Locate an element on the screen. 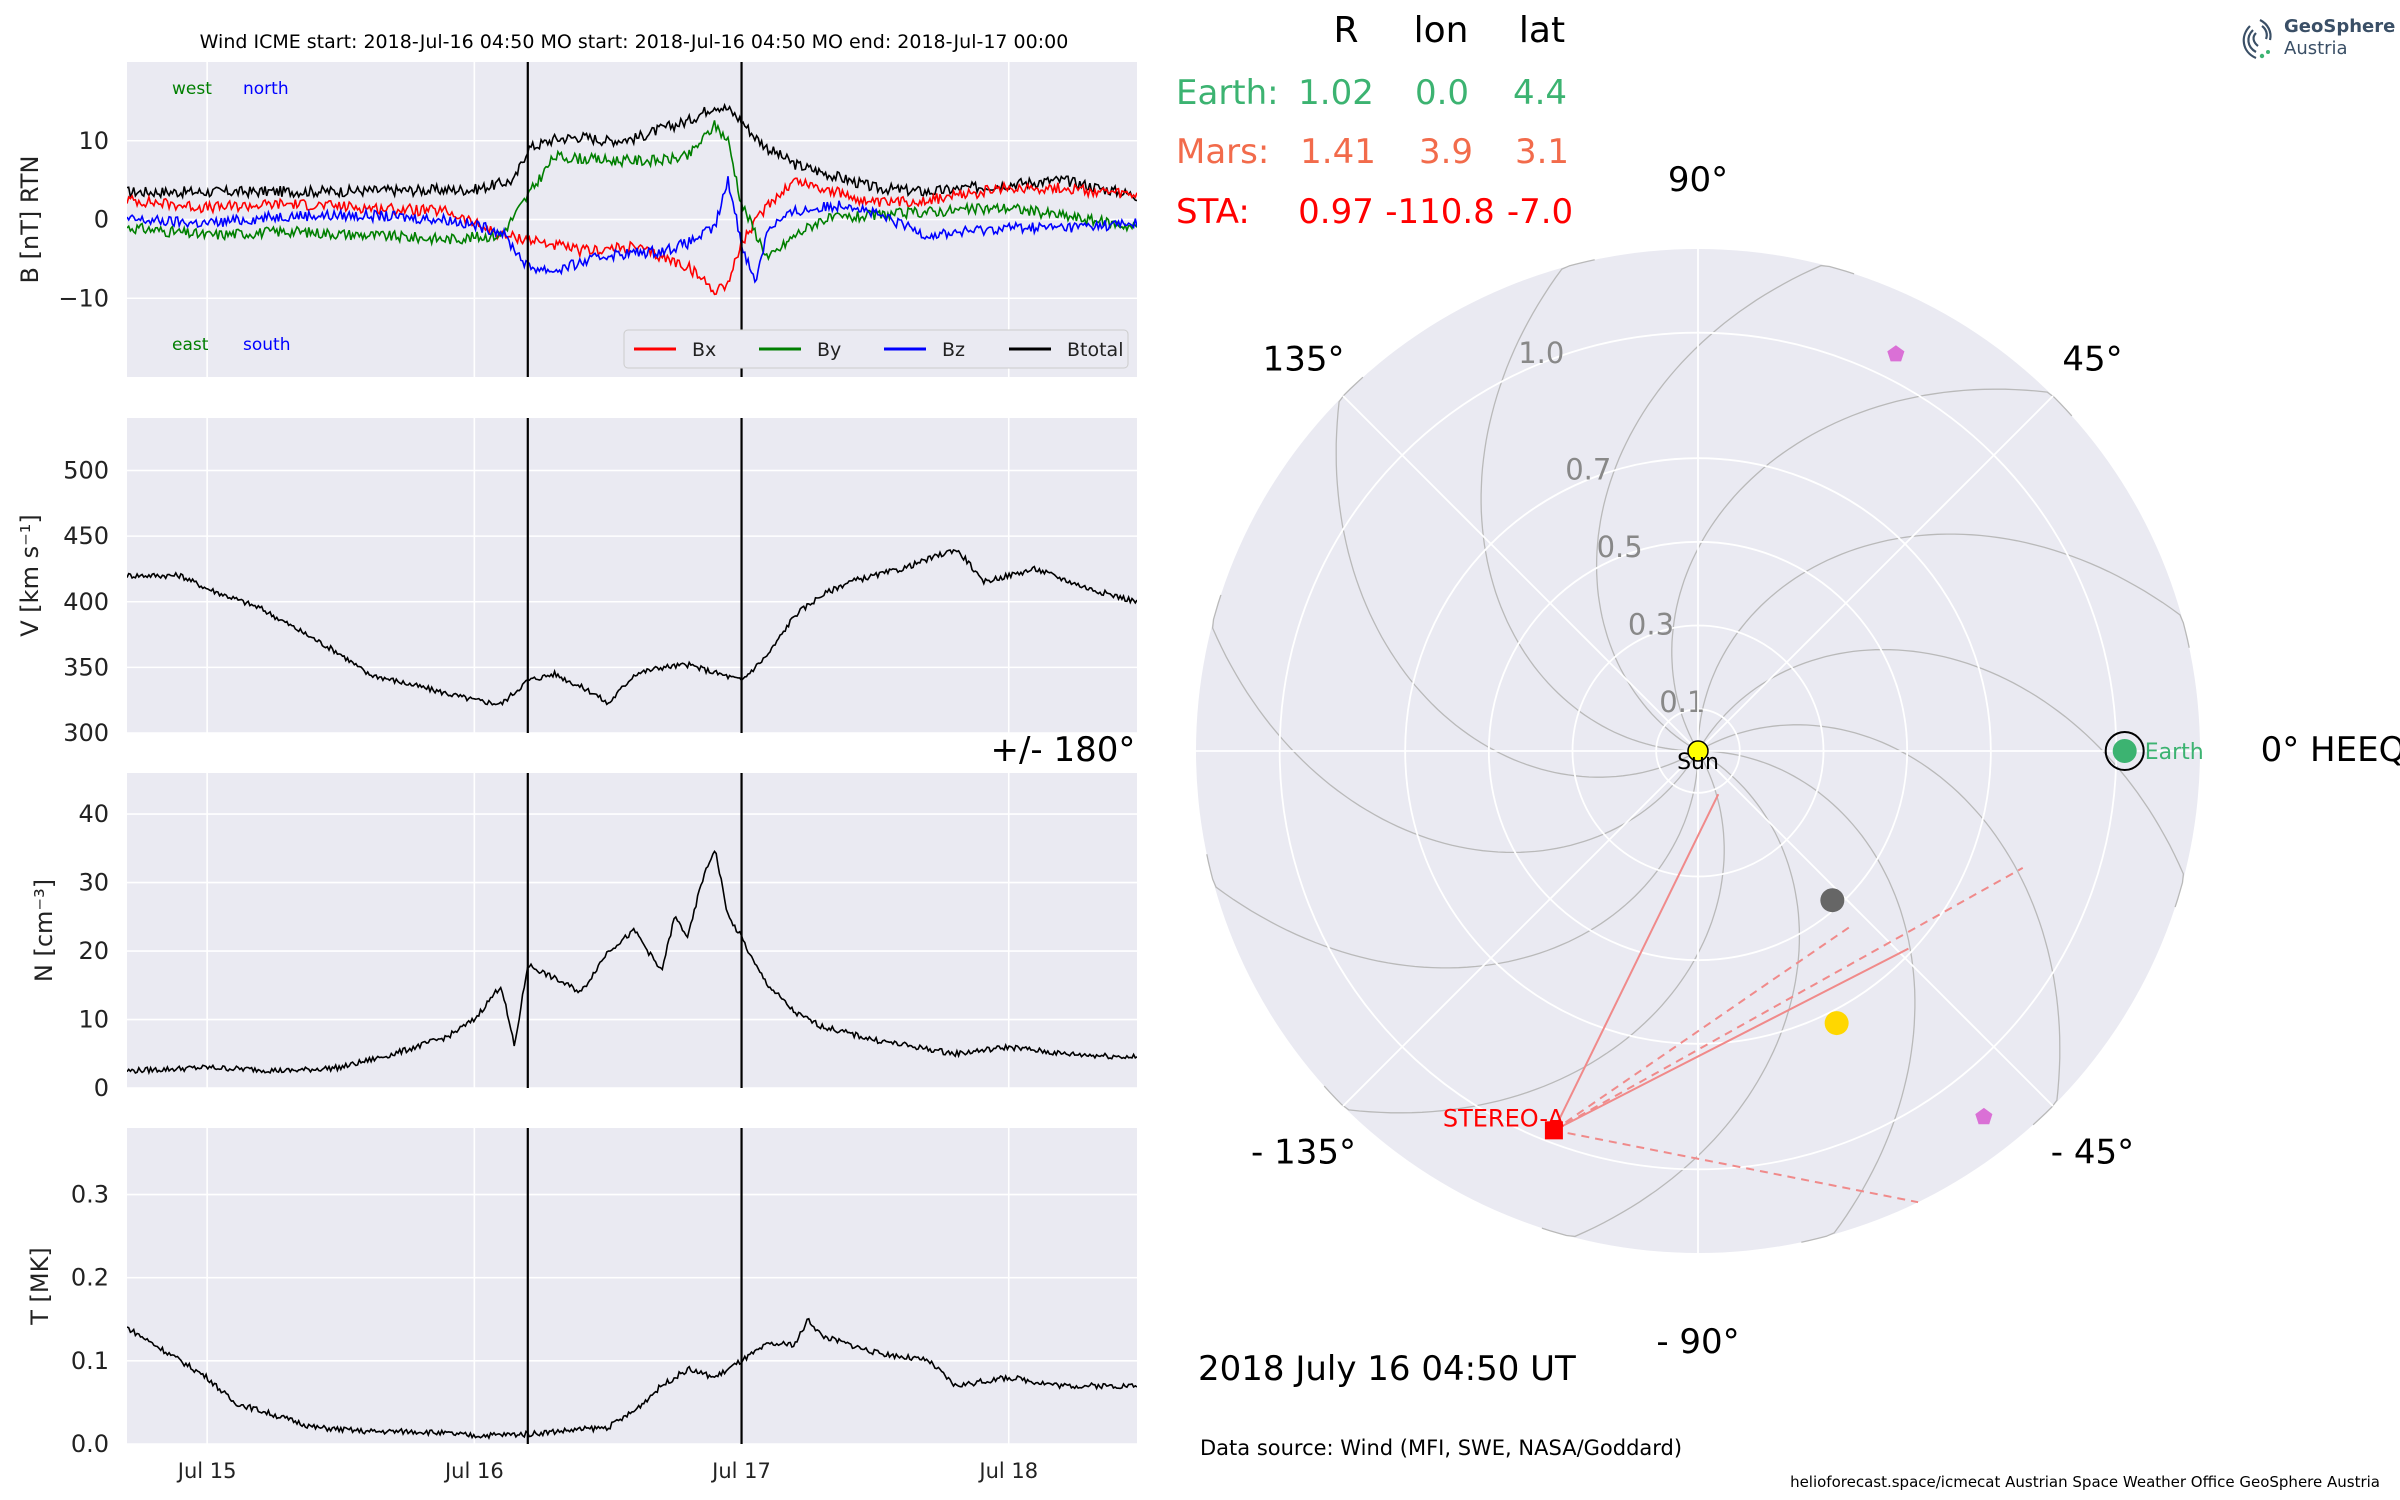 The width and height of the screenshot is (2400, 1500). sta-row-r: 0.97 is located at coordinates (1336, 212).